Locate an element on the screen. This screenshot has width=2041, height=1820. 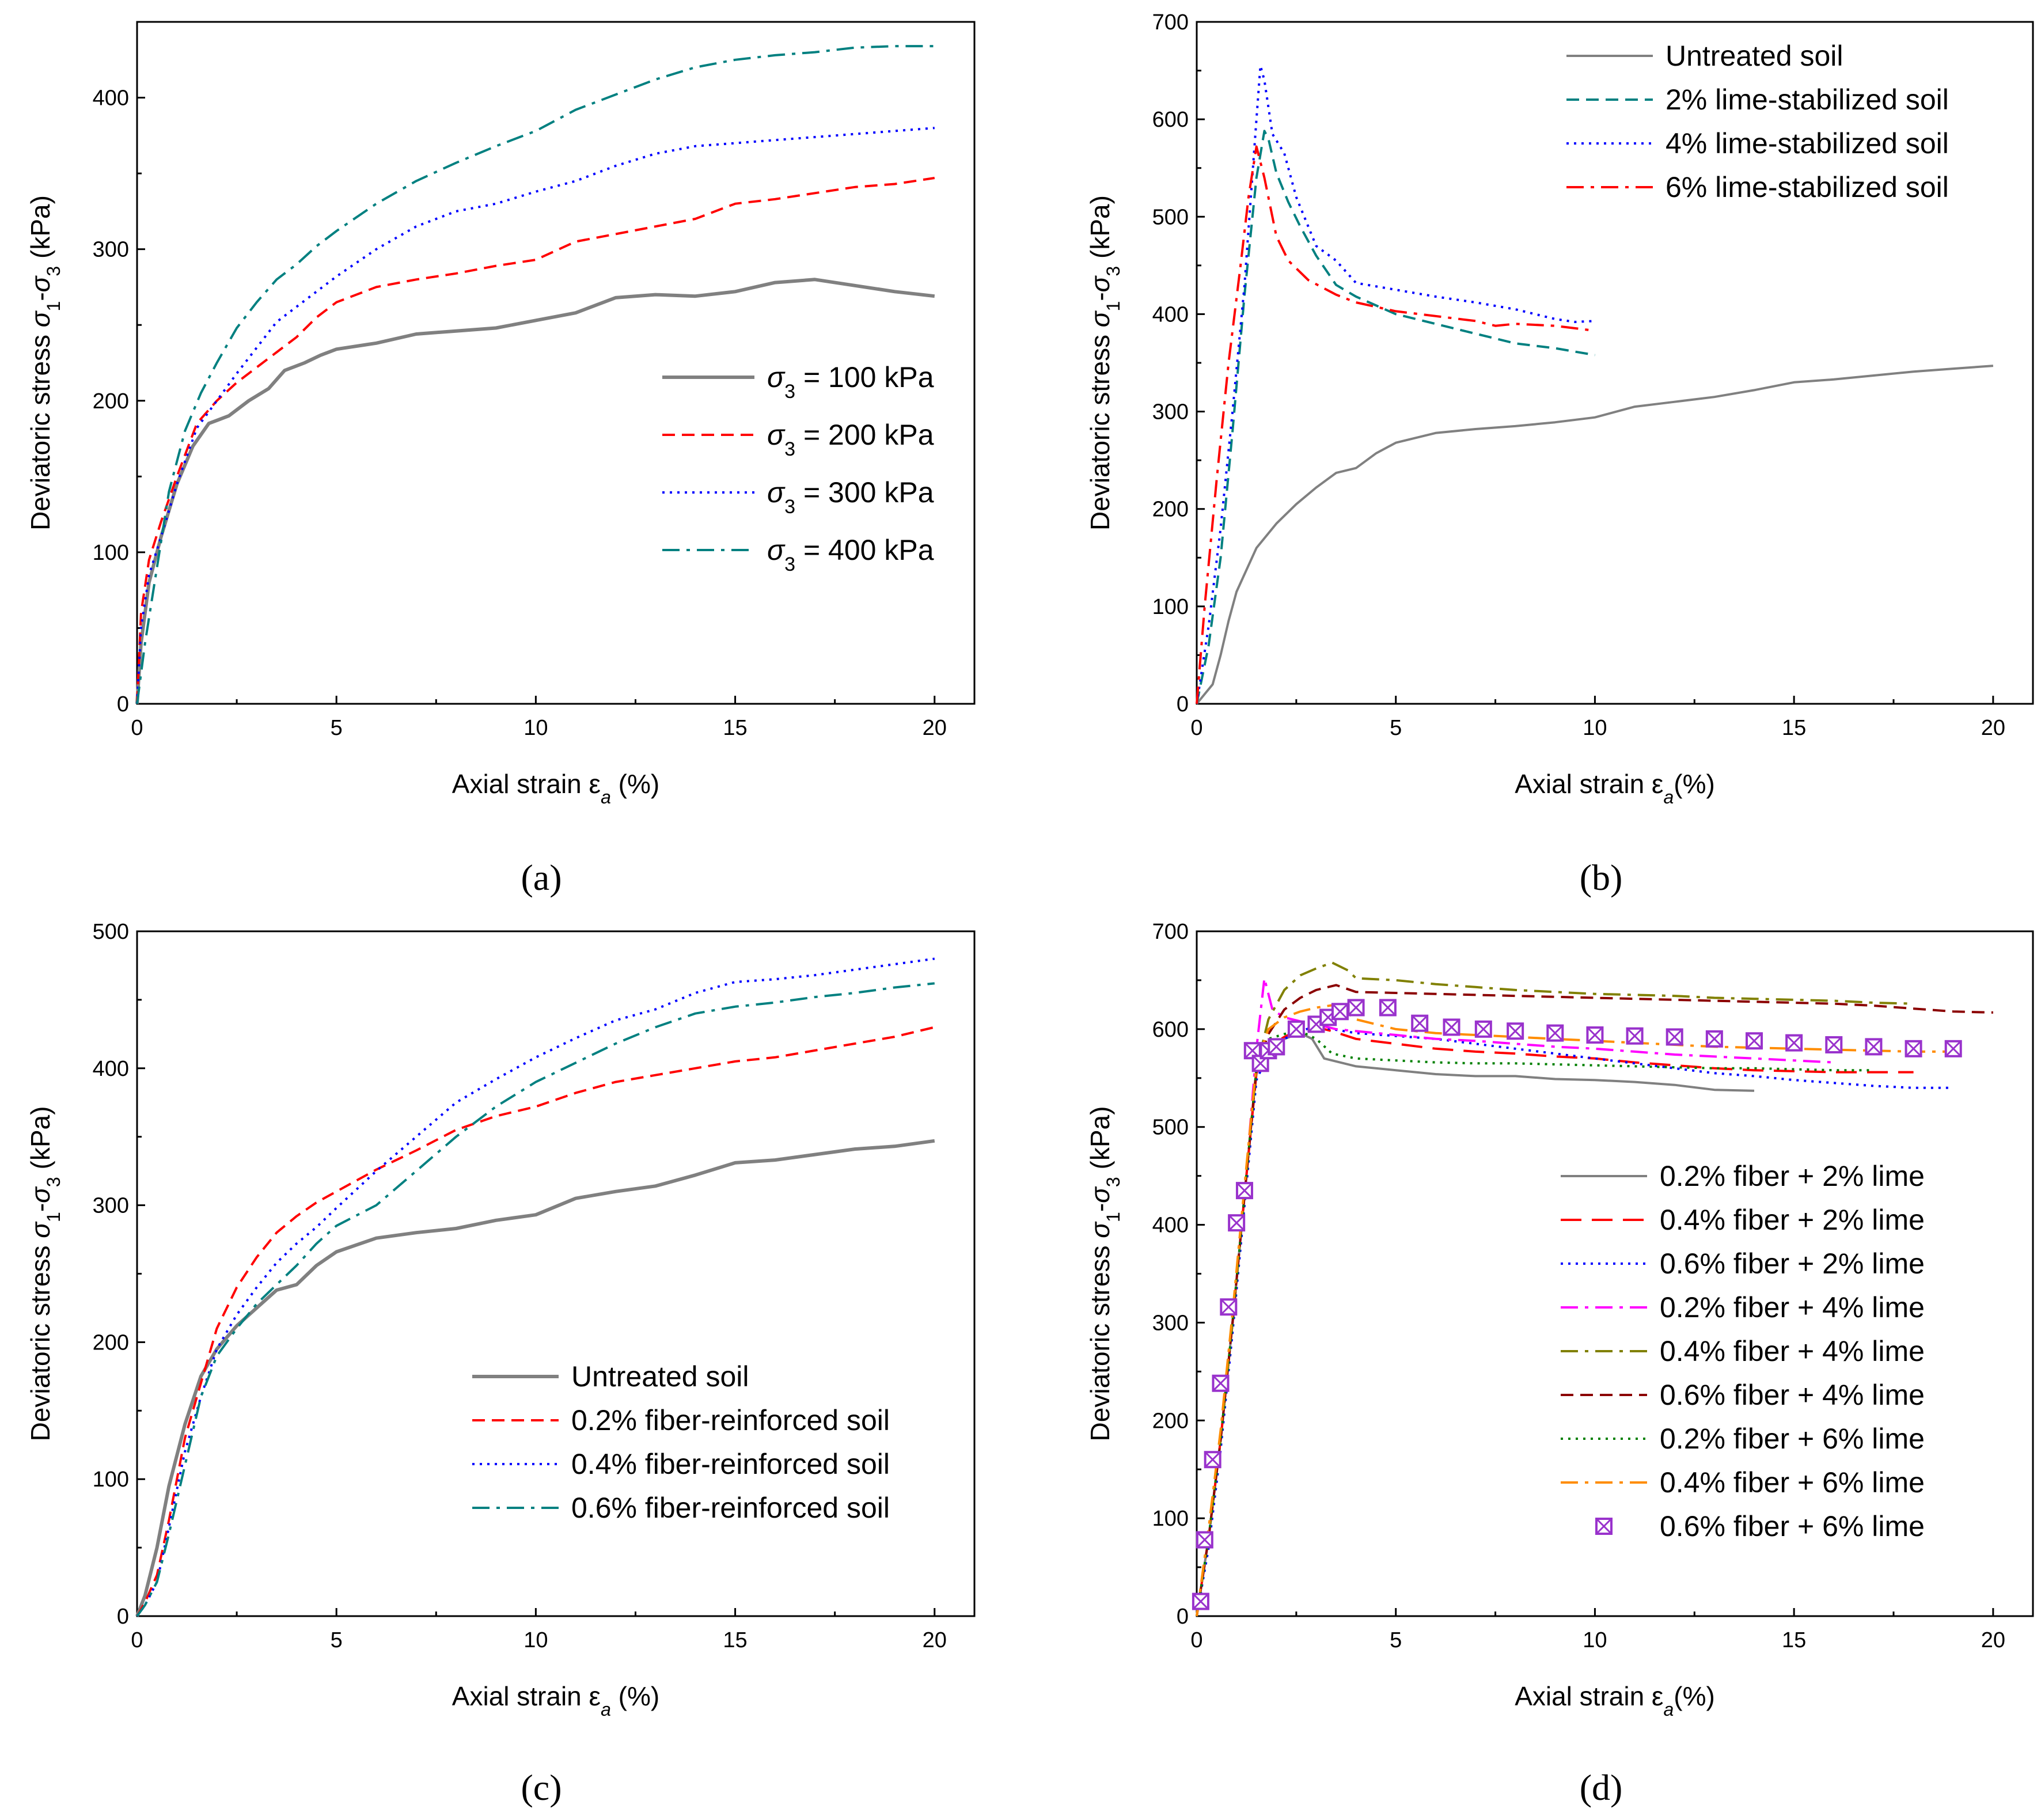
legend-label: σ3​ = 300 kPa is located at coordinates (850, 497).